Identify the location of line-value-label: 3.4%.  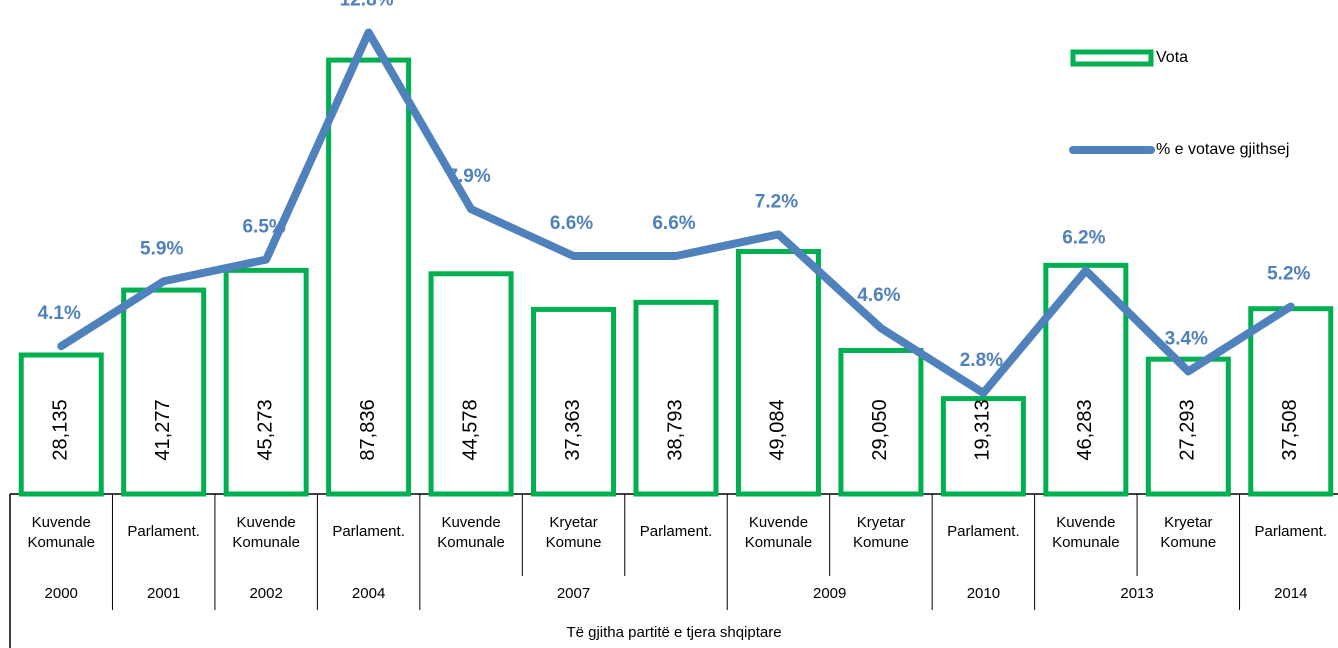
(1186, 338).